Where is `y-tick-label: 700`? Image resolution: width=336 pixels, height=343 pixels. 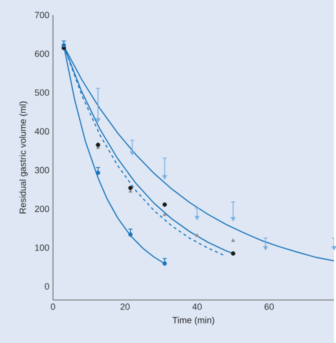
y-tick-label: 700 is located at coordinates (42, 15).